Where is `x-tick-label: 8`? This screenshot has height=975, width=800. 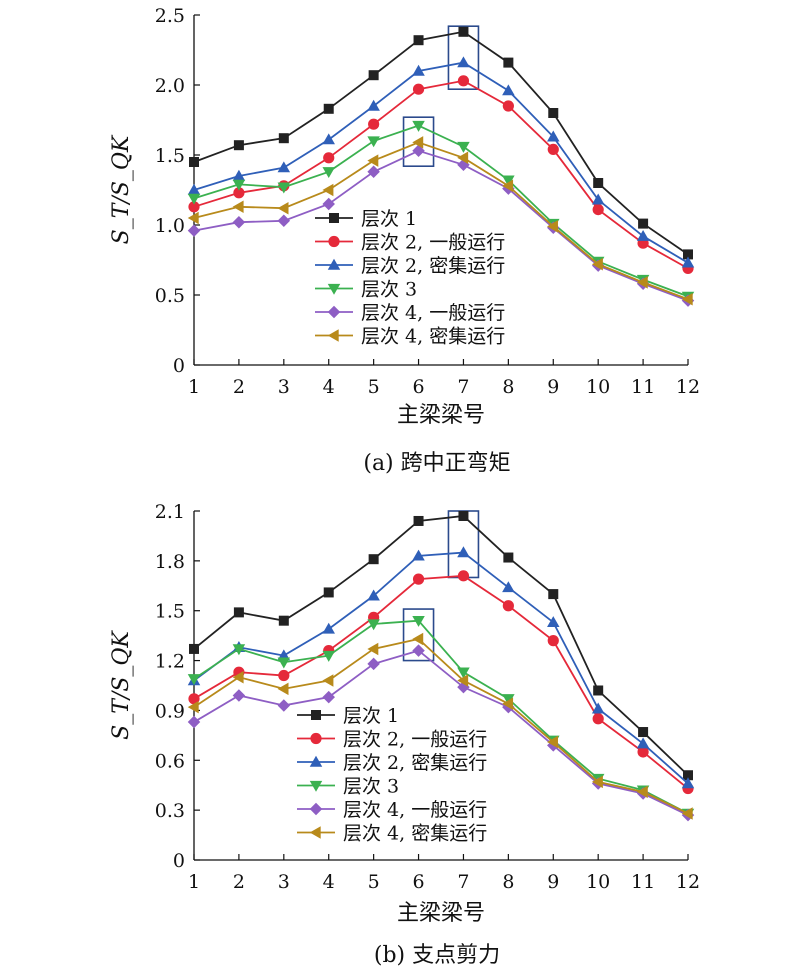 x-tick-label: 8 is located at coordinates (508, 387).